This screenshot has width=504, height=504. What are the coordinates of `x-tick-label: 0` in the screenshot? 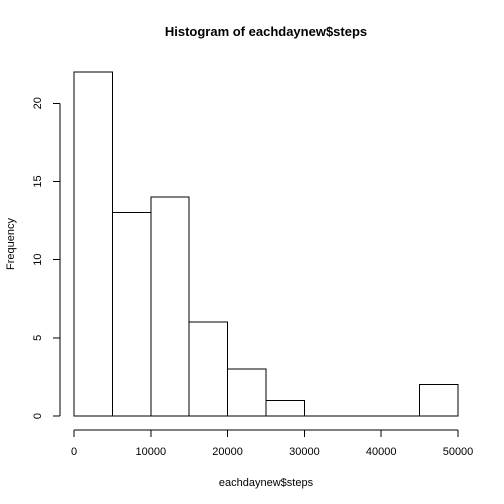 It's located at (74, 452).